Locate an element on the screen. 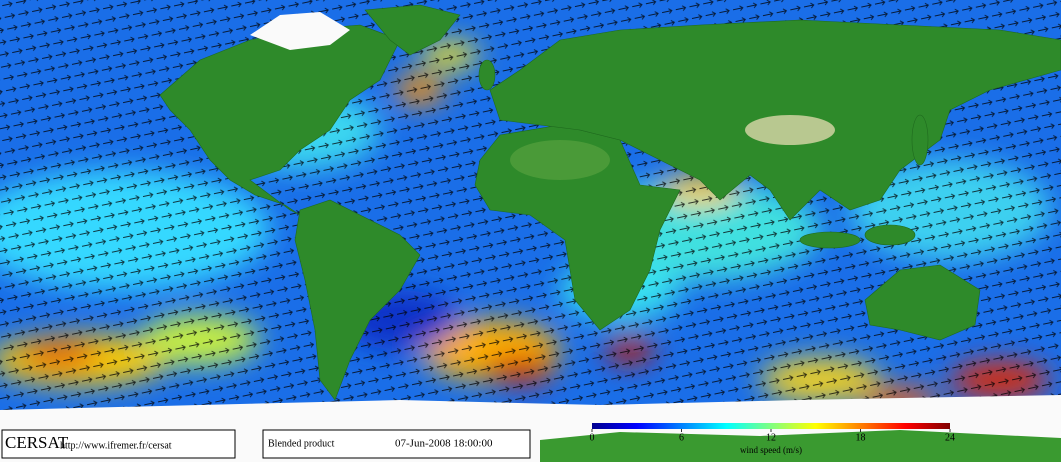 The height and width of the screenshot is (462, 1061). sahara is located at coordinates (560, 160).